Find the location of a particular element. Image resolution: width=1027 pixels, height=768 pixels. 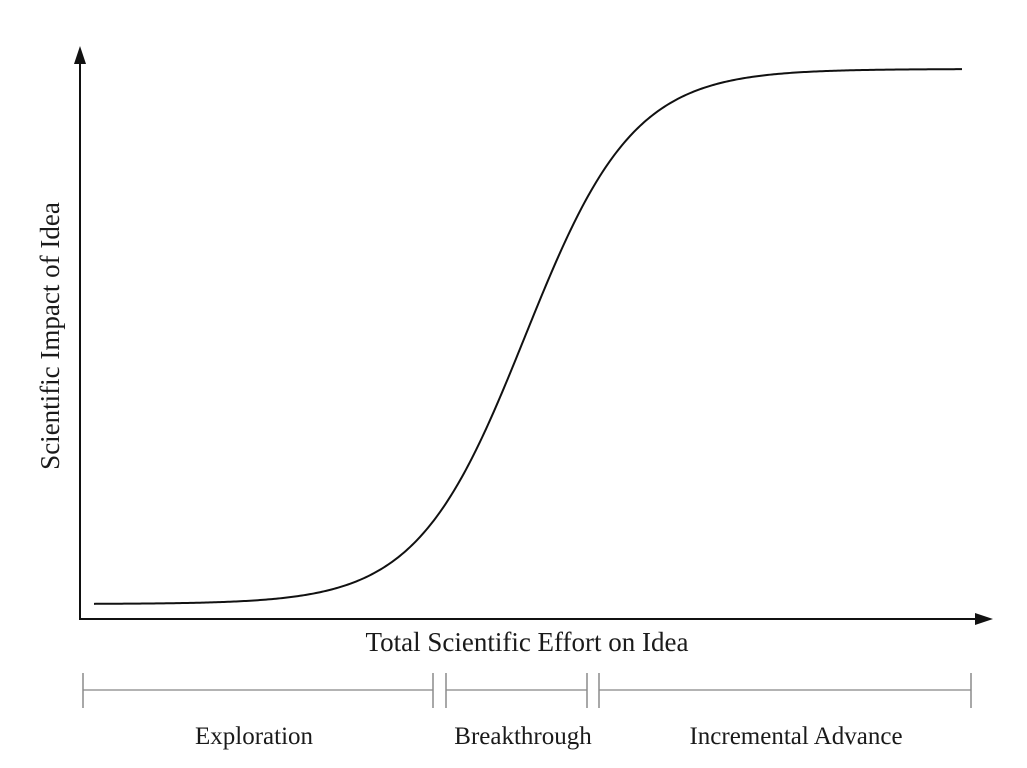

phase-label-incremental-advance: Incremental Advance is located at coordinates (795, 736).